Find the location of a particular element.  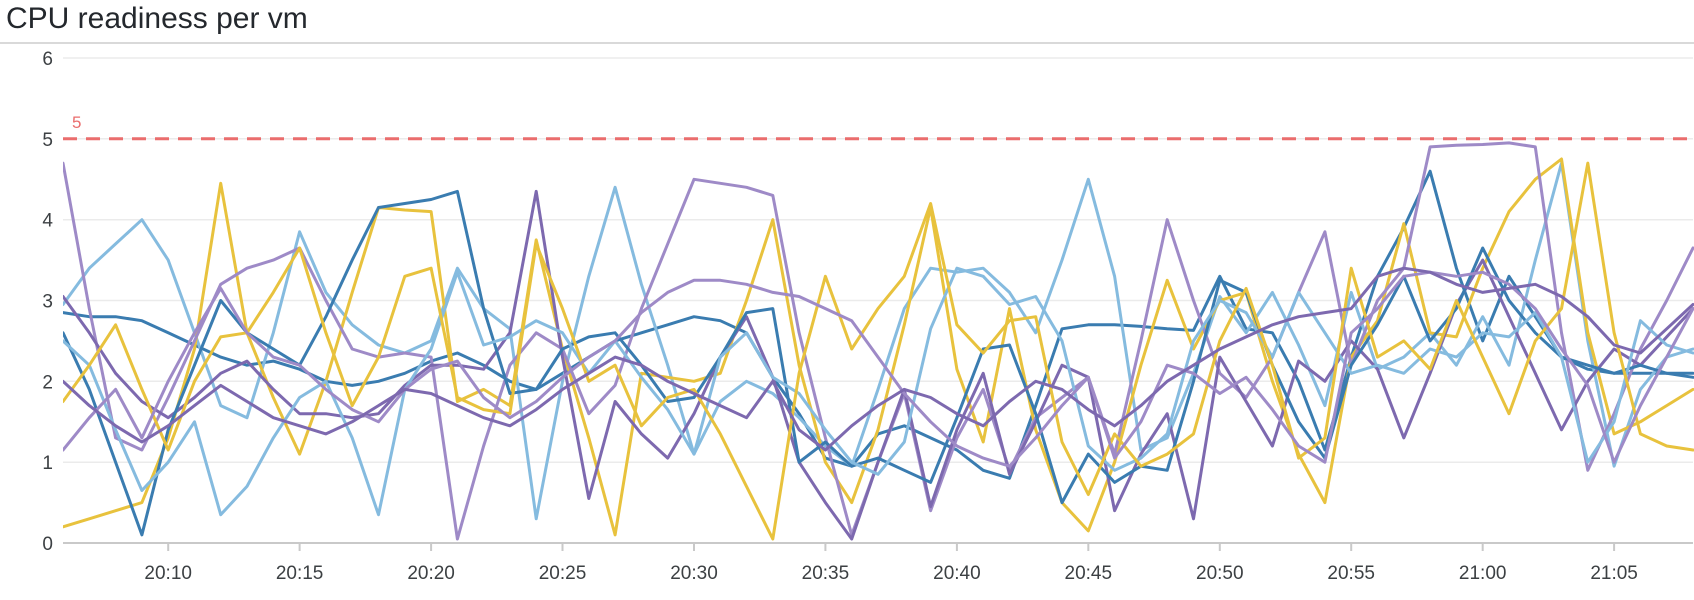

y-axis-label-0: 0 is located at coordinates (47, 544).